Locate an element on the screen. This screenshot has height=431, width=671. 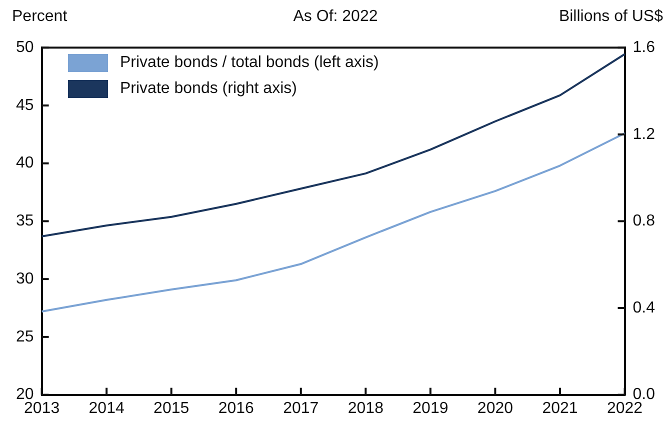
x-tick-label: 2019 is located at coordinates (430, 408).